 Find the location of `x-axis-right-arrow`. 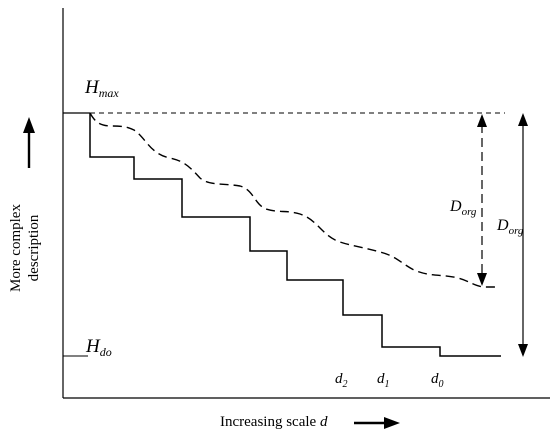

x-axis-right-arrow is located at coordinates (377, 423).